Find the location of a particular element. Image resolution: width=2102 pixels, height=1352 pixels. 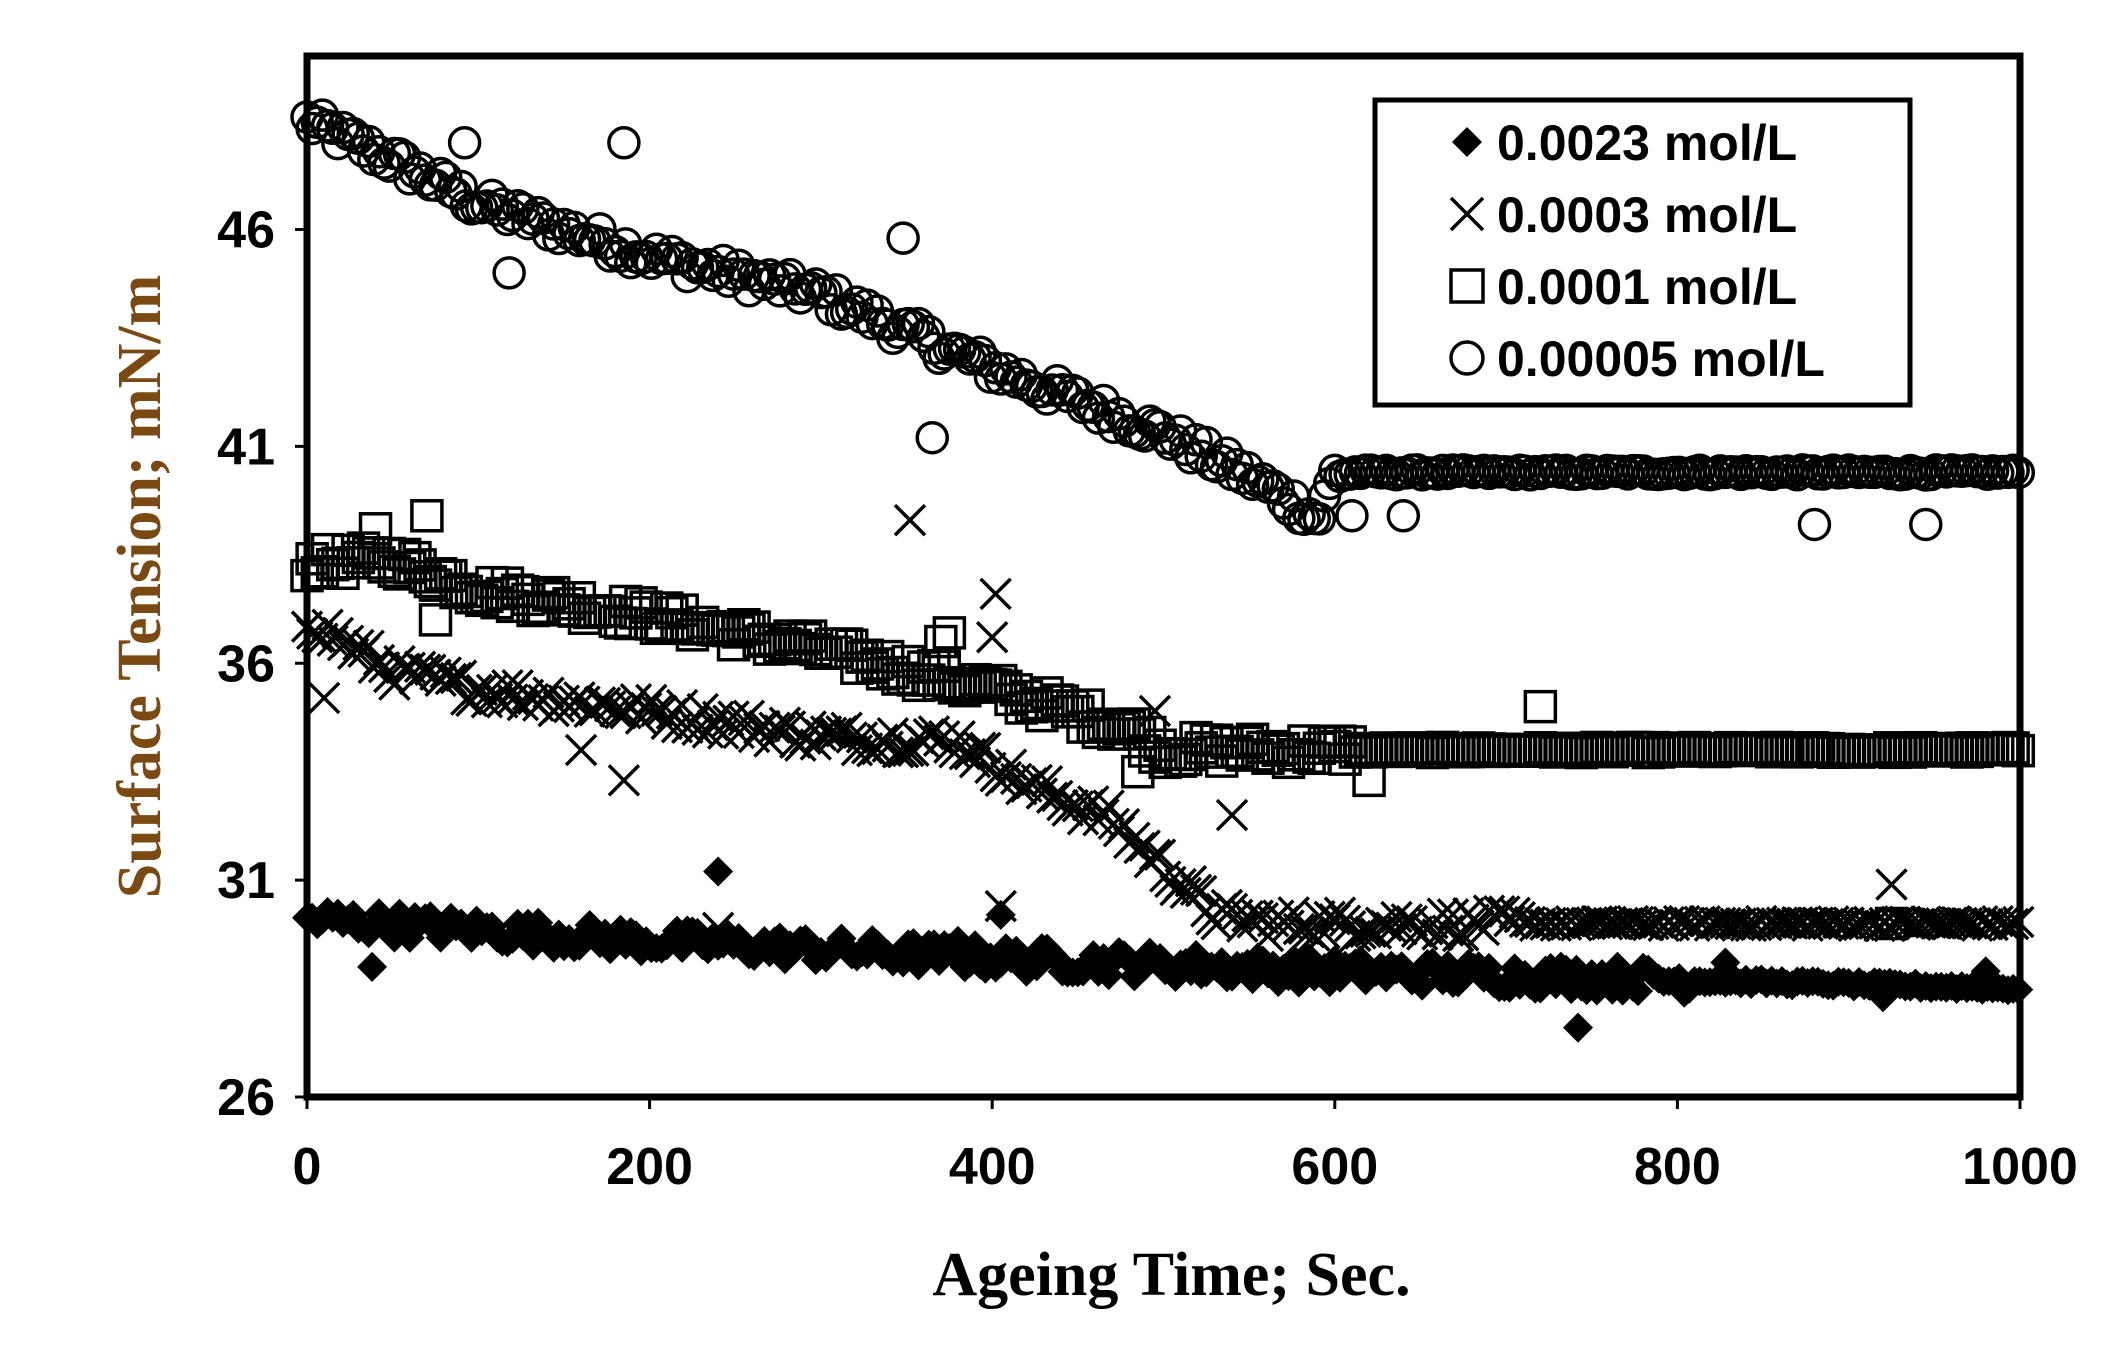

x-axis-title: Ageing Time; Sec. is located at coordinates (1171, 1275).